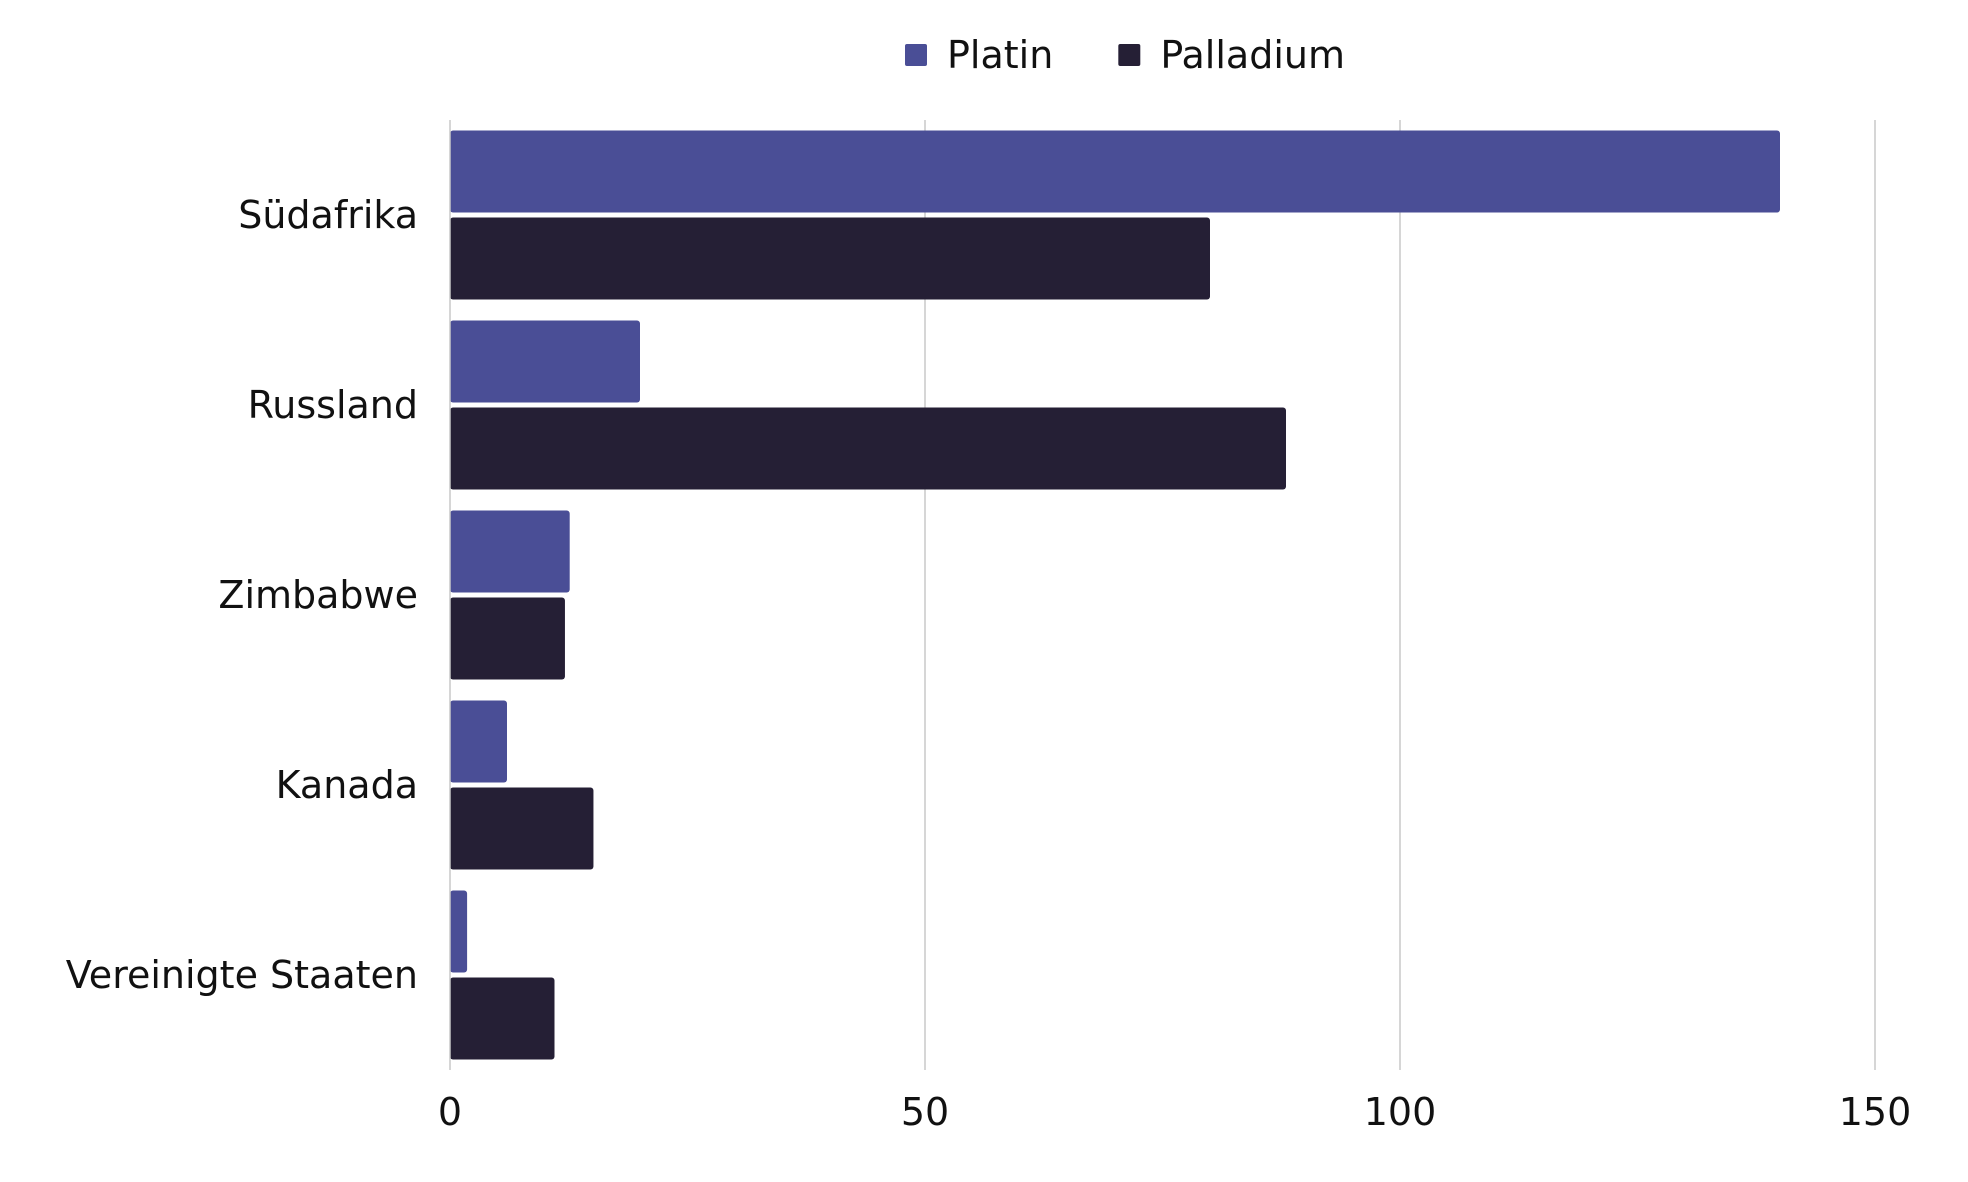  I want to click on x-axis-tick-labels: 0 50 100 150, so click(1174, 1112).